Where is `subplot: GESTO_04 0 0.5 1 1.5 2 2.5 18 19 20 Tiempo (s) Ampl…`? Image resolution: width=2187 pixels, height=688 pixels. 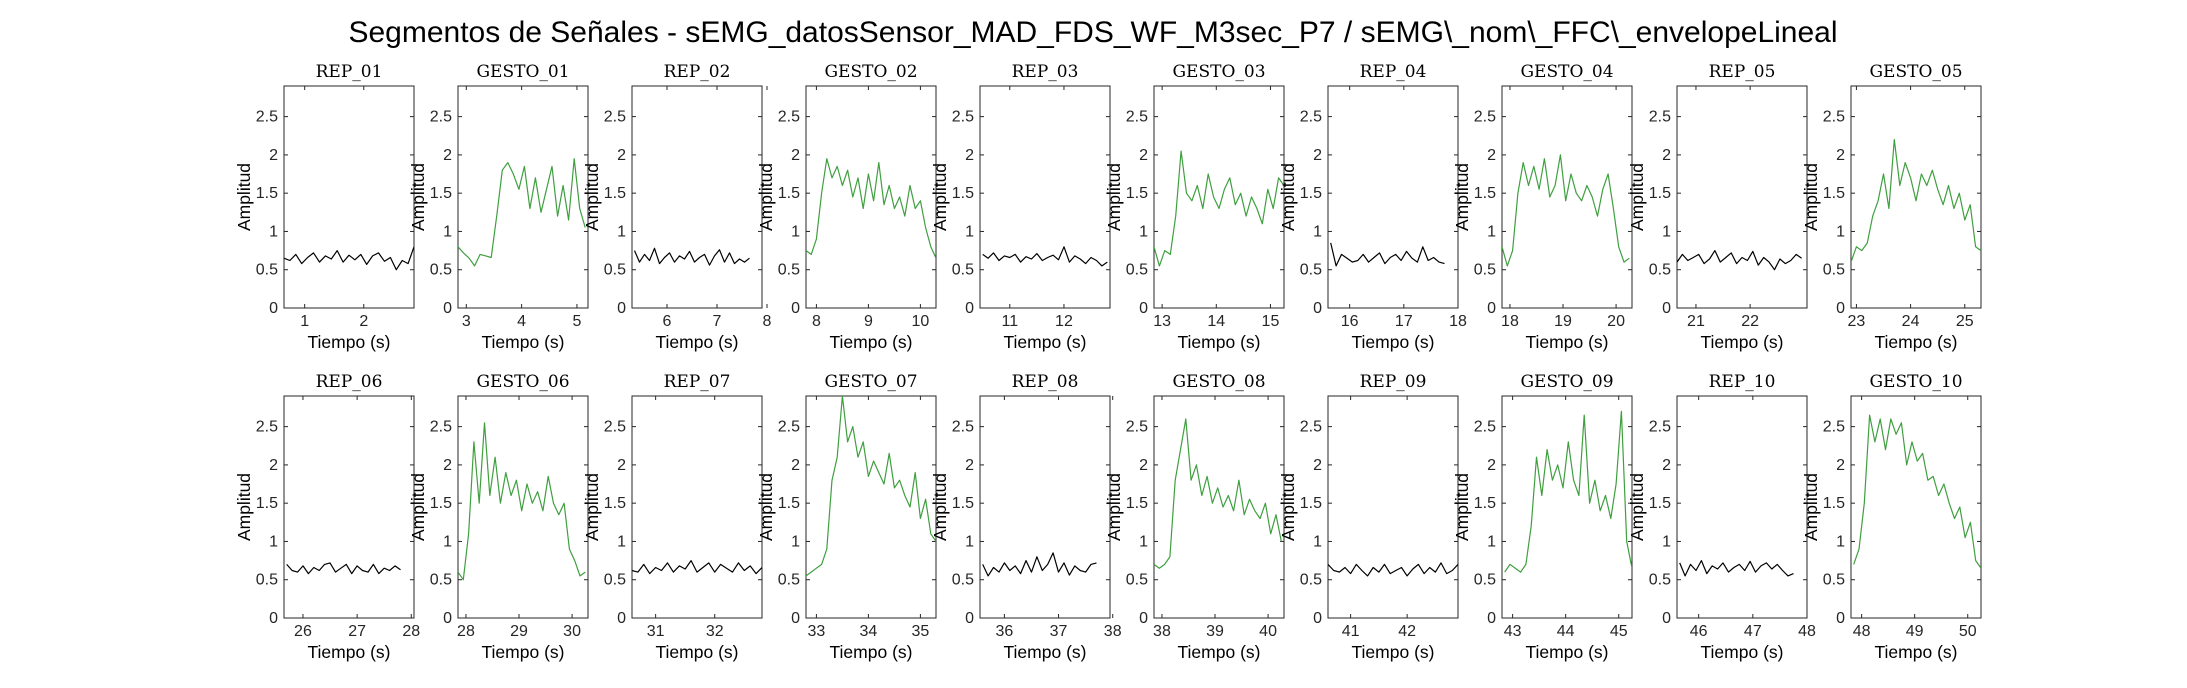 subplot: GESTO_04 0 0.5 1 1.5 2 2.5 18 19 20 Tiempo (s) Ampl… is located at coordinates (1542, 207).